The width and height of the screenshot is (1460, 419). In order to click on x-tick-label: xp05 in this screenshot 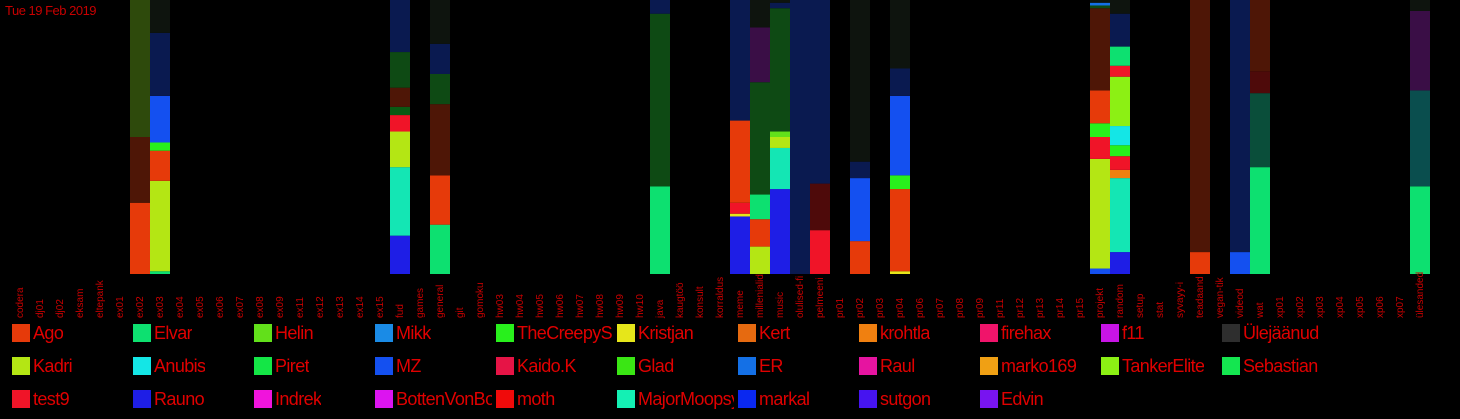, I will do `click(1360, 307)`.